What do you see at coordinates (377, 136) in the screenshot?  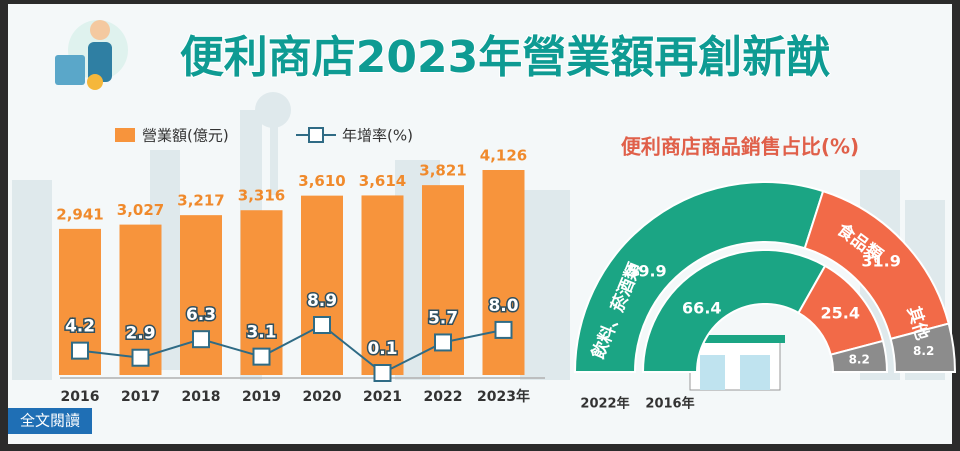 I see `legend-label: 年增率(%)` at bounding box center [377, 136].